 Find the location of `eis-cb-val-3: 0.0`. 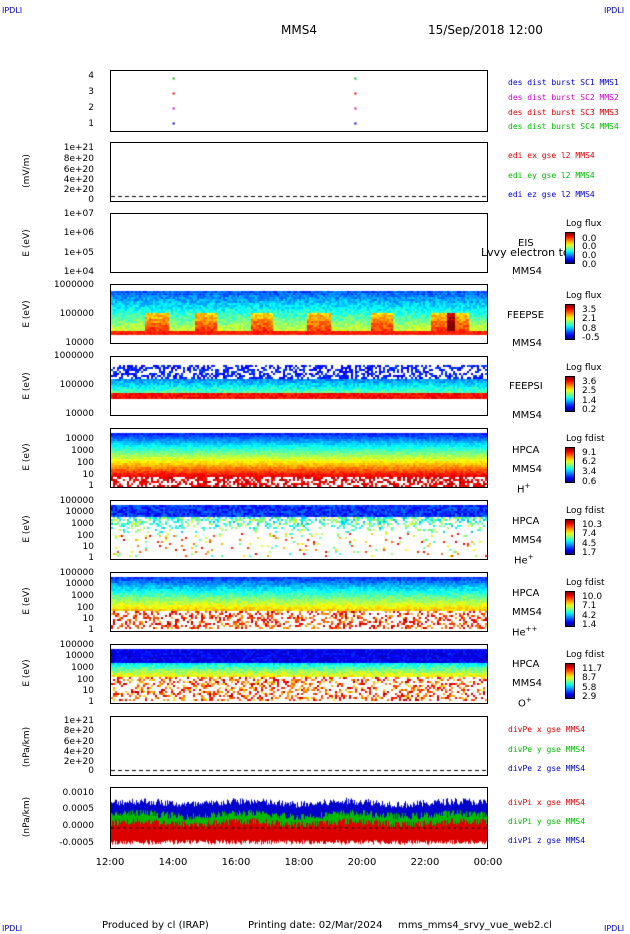

eis-cb-val-3: 0.0 is located at coordinates (589, 265).